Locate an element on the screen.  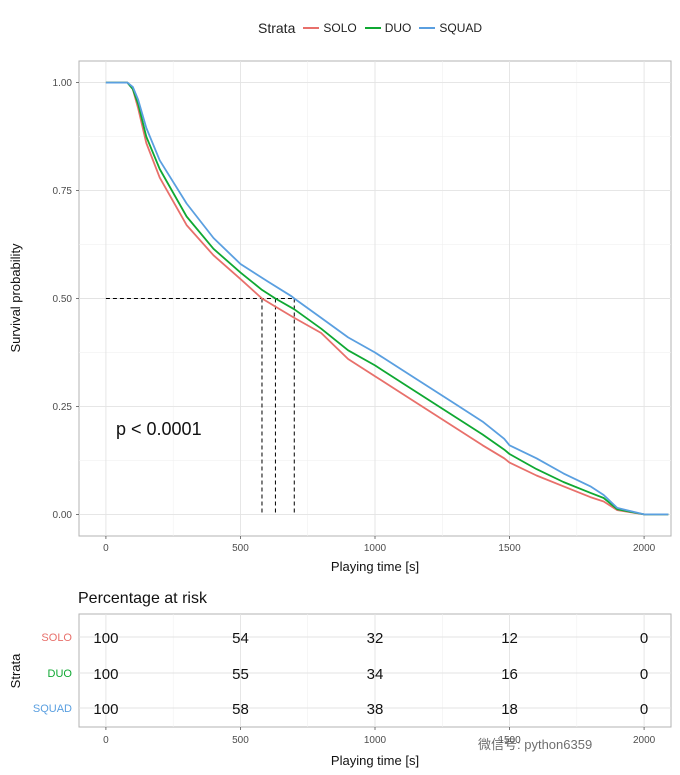
legend-swatch-solo is located at coordinates (311, 28).